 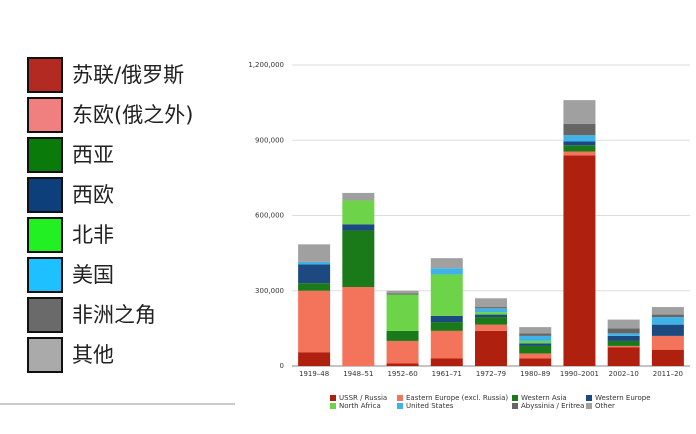 What do you see at coordinates (624, 374) in the screenshot?
I see `x-tick-label: 2002–10` at bounding box center [624, 374].